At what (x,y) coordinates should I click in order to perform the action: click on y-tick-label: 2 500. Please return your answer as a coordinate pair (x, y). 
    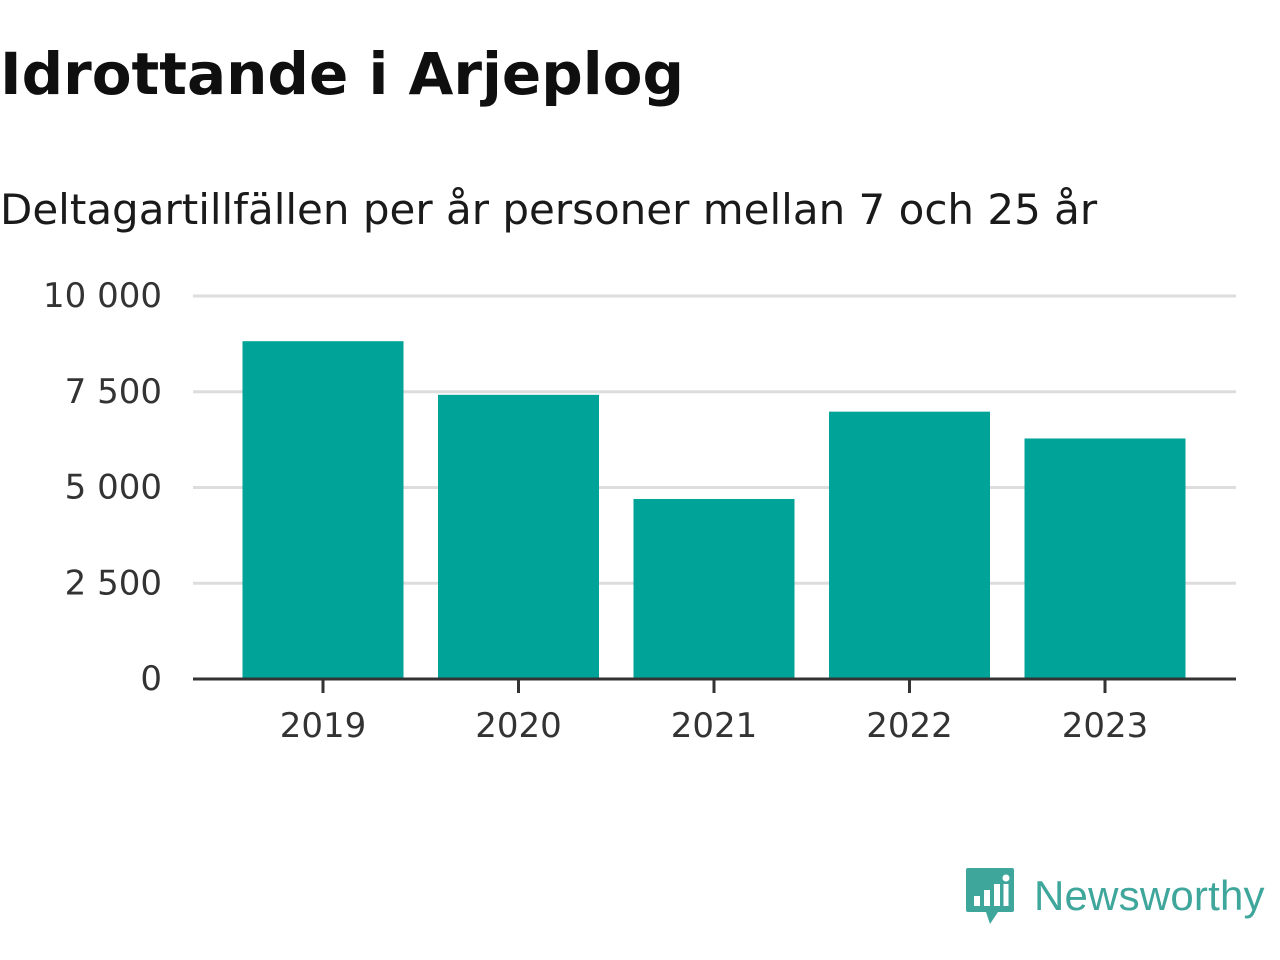
    Looking at the image, I should click on (113, 583).